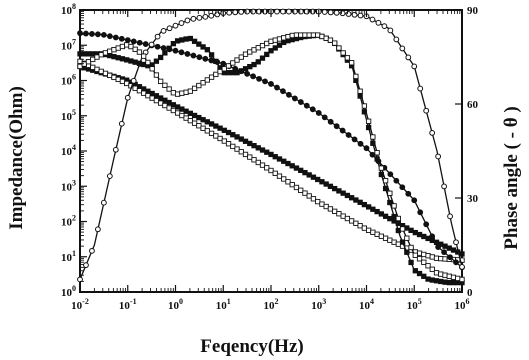 This screenshot has height=360, width=529. I want to click on x-tick-label: 103, so click(318, 304).